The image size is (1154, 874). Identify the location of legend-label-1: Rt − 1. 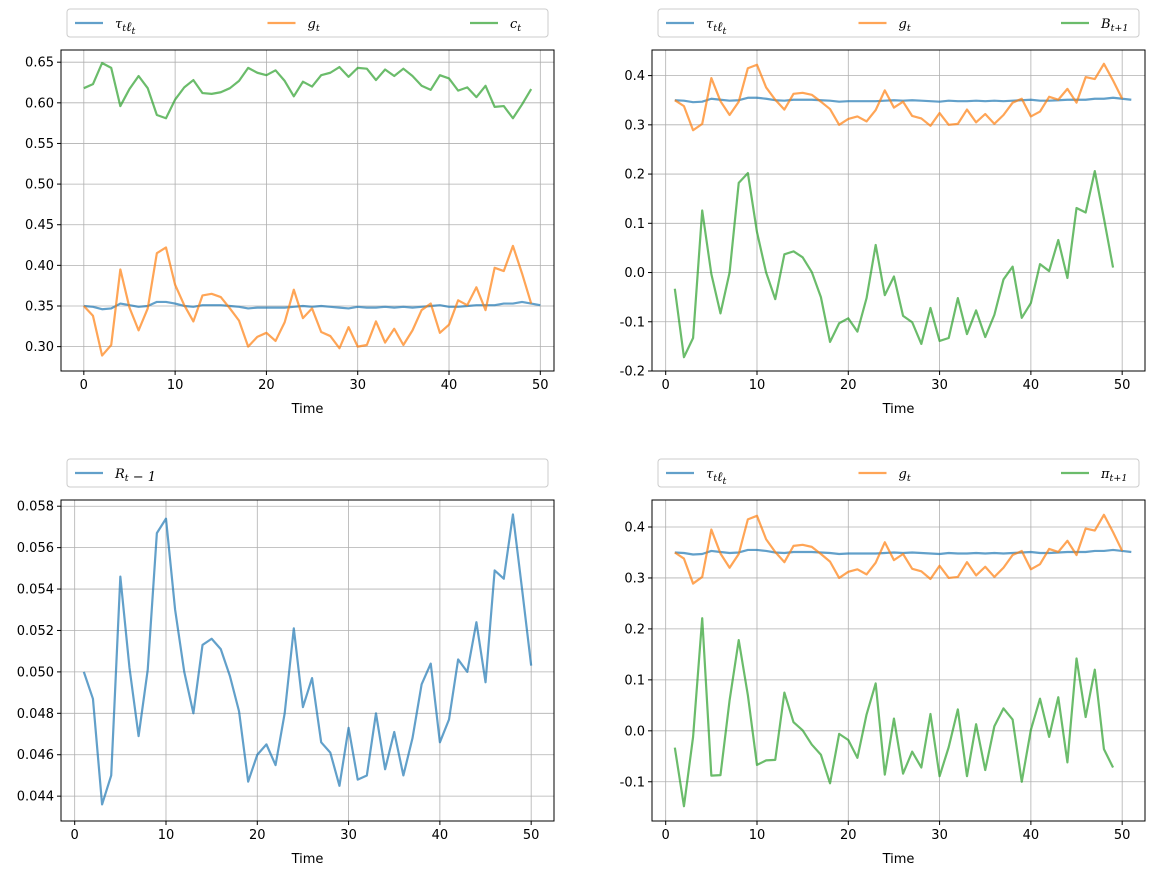
(135, 476).